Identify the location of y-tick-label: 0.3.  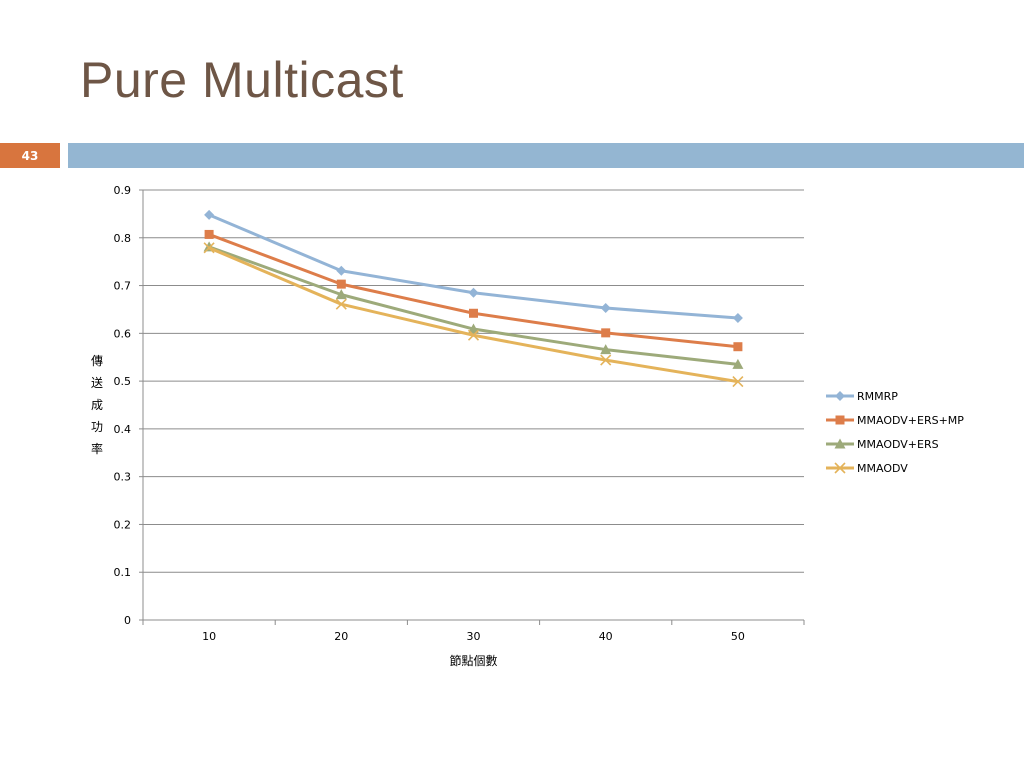
(123, 477).